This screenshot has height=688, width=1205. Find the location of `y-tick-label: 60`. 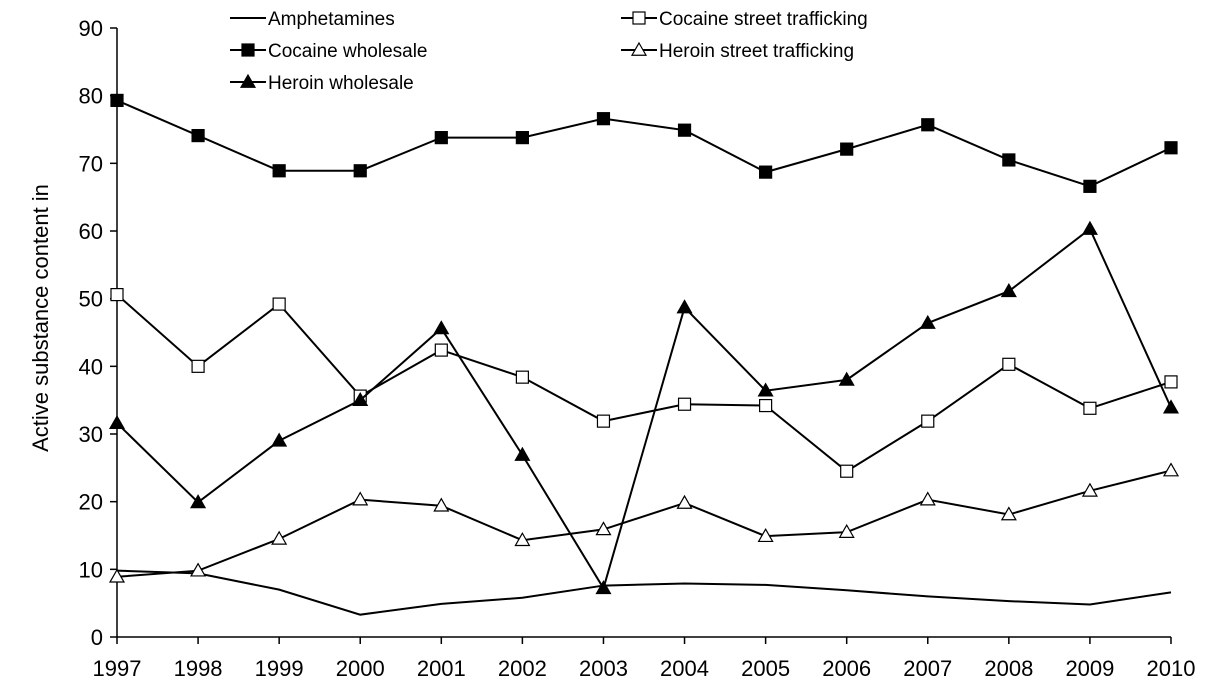

y-tick-label: 60 is located at coordinates (91, 231).